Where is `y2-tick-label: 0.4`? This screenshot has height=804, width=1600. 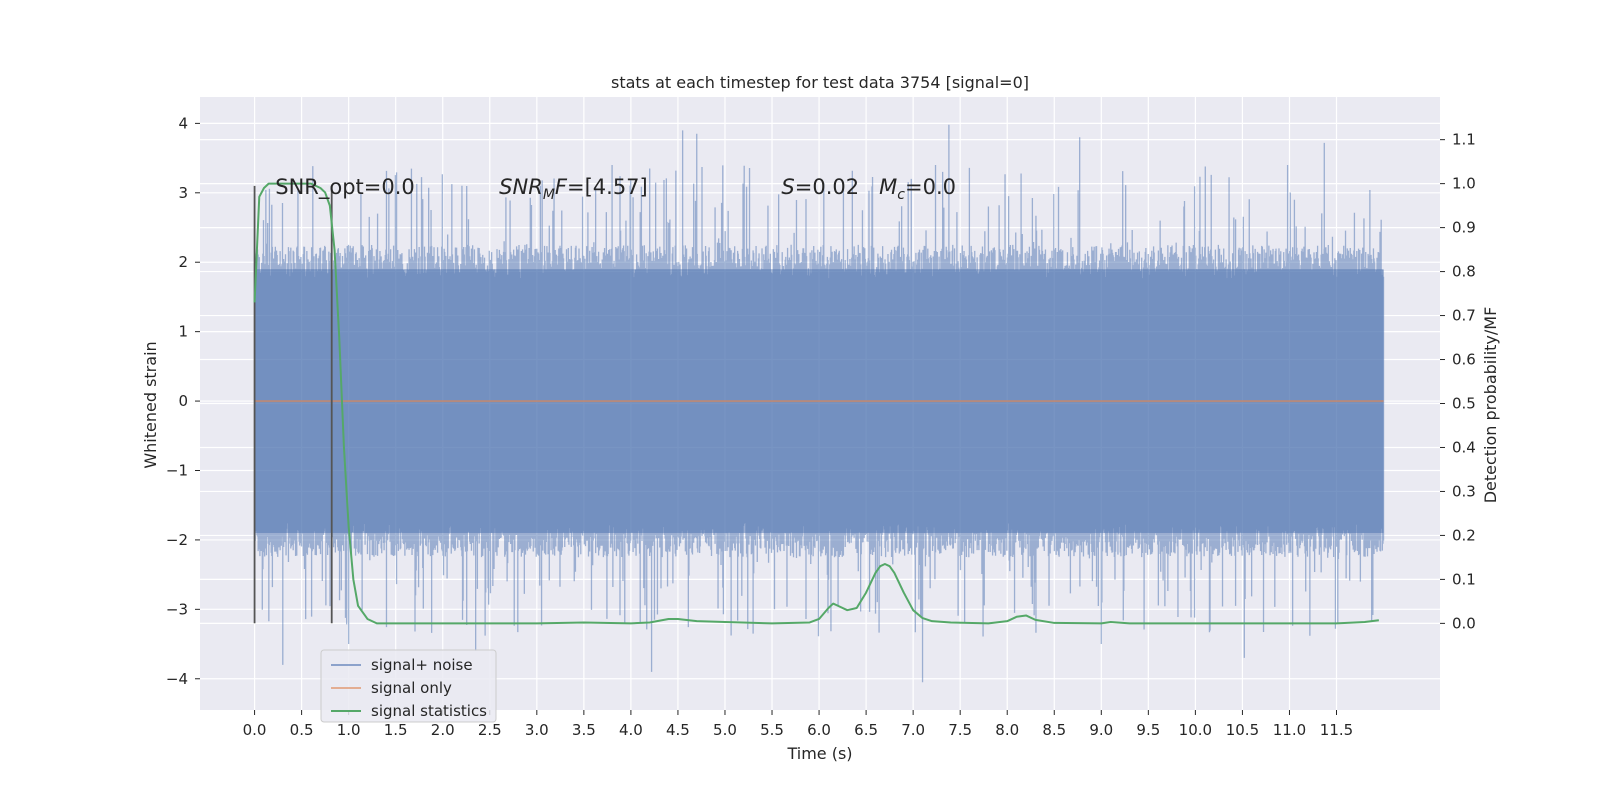 y2-tick-label: 0.4 is located at coordinates (1464, 447).